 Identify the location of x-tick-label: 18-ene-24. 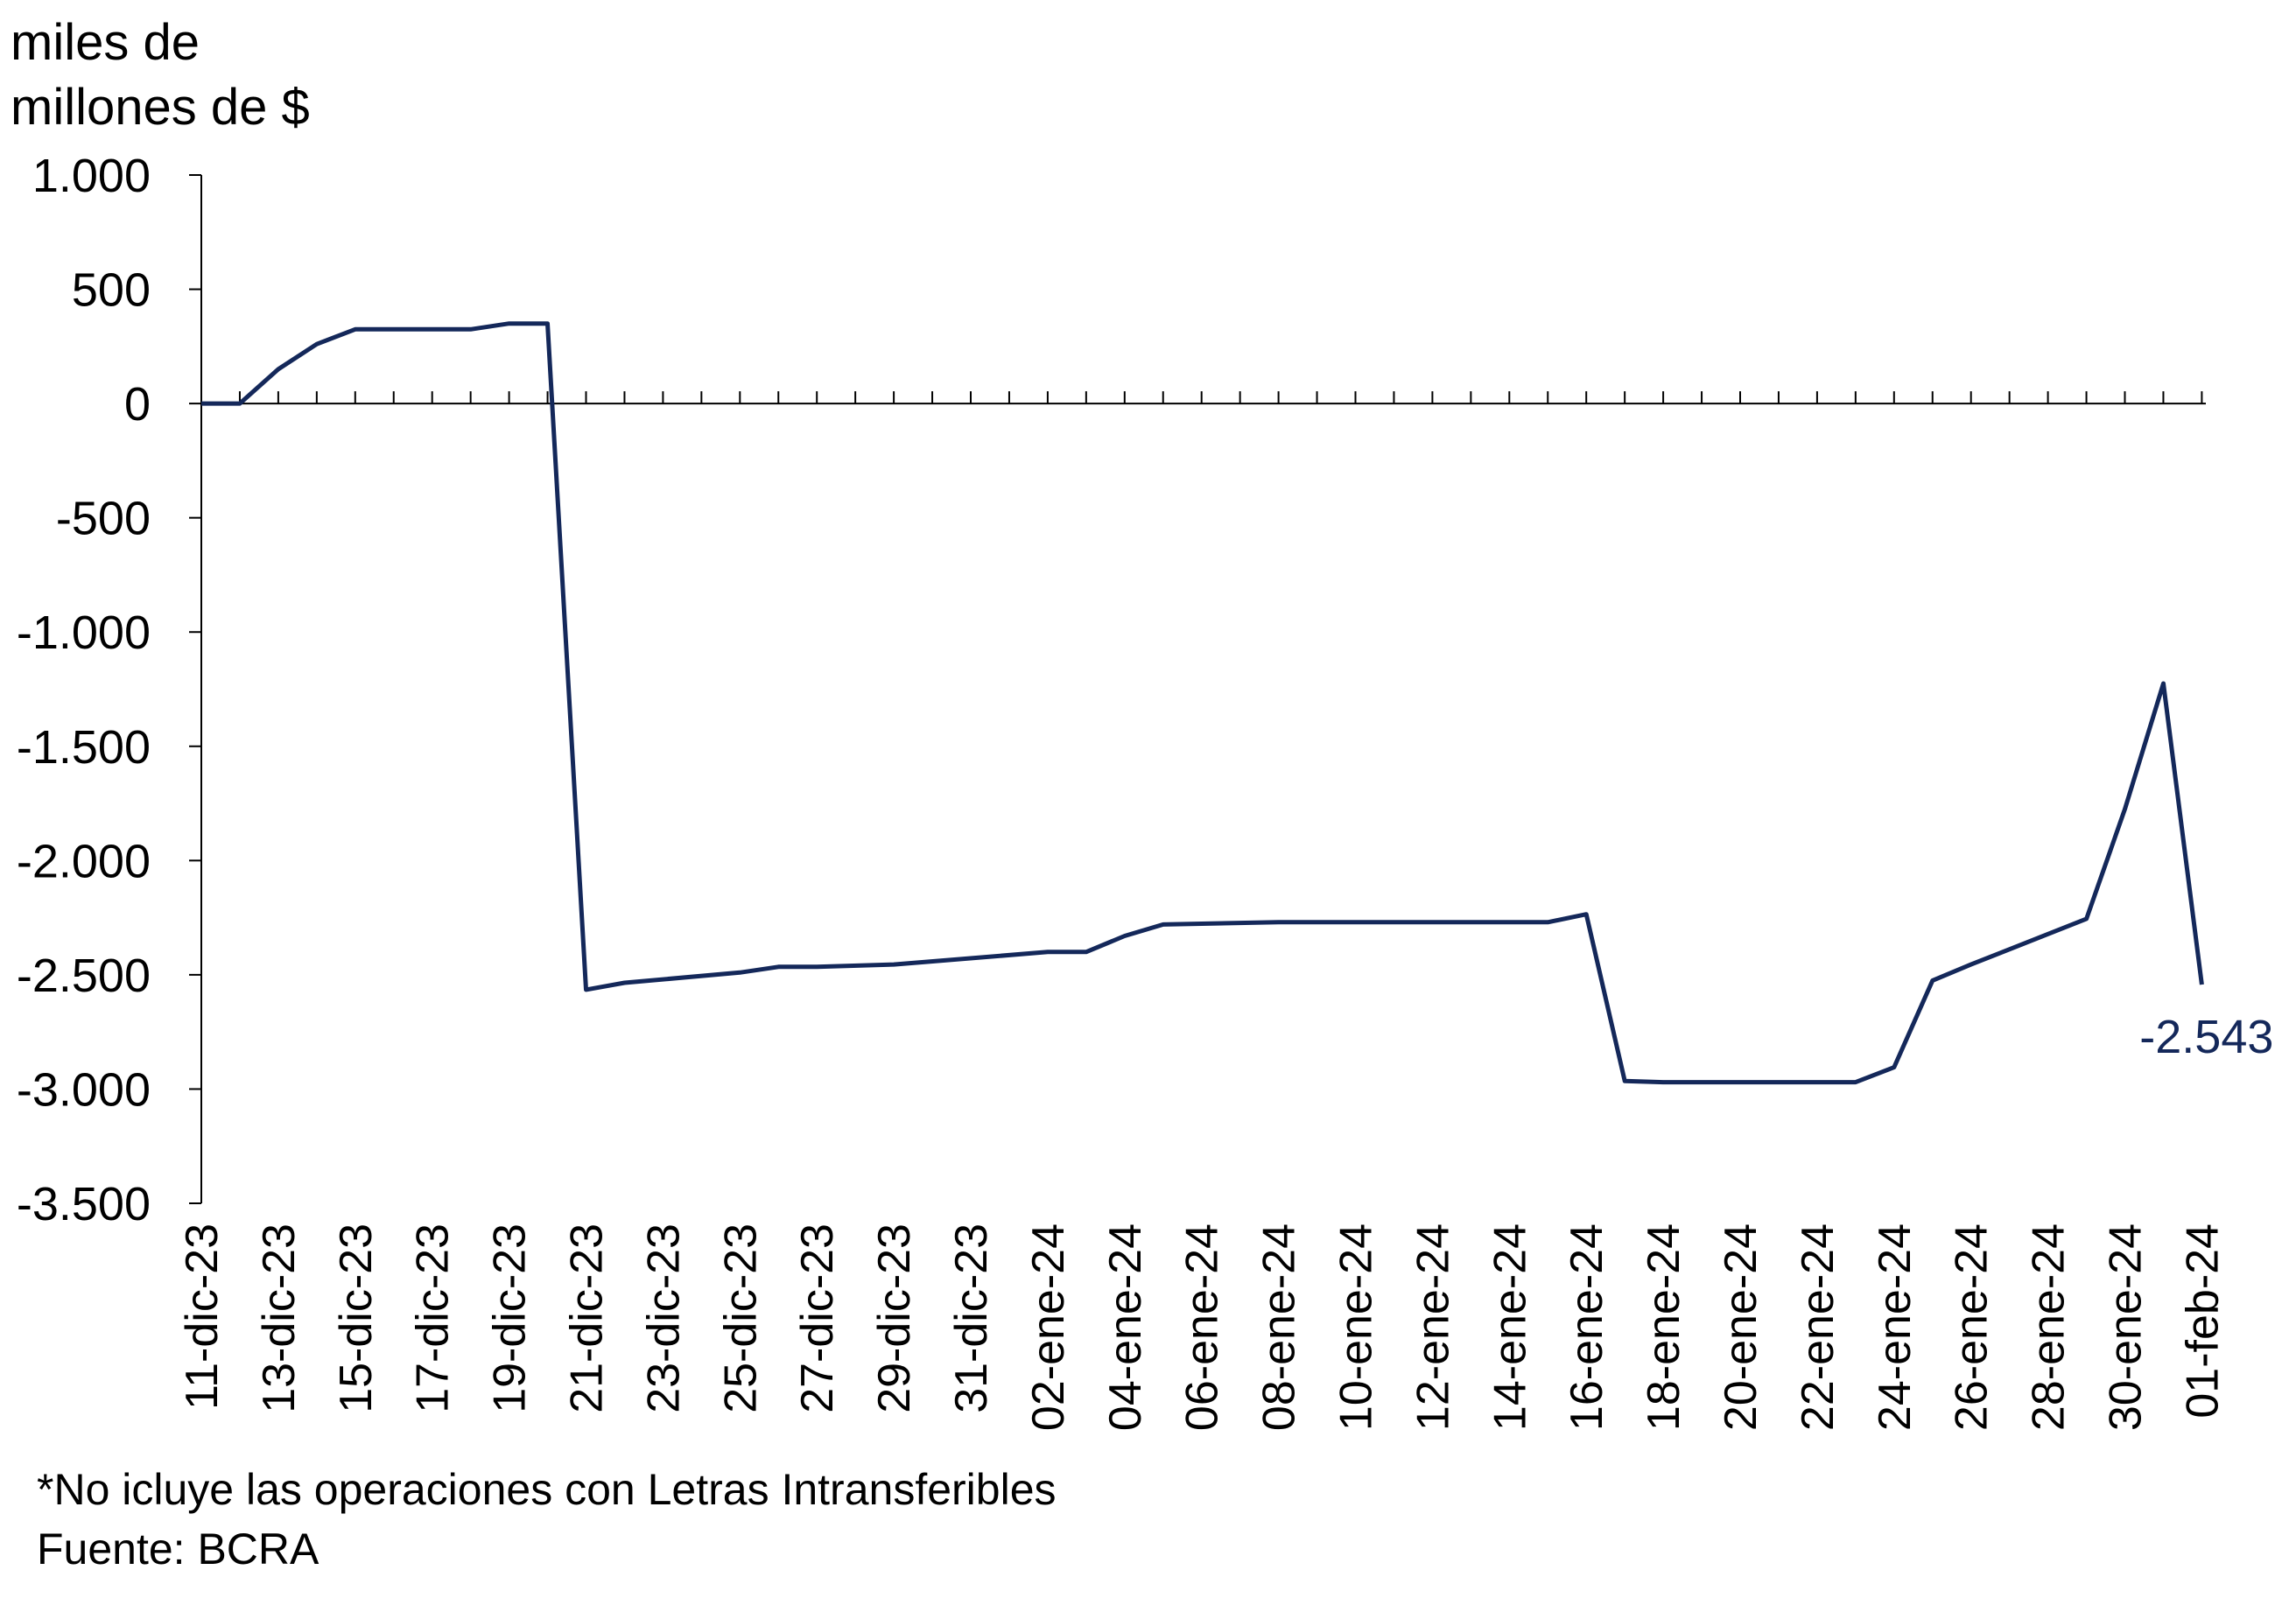
(1664, 1327).